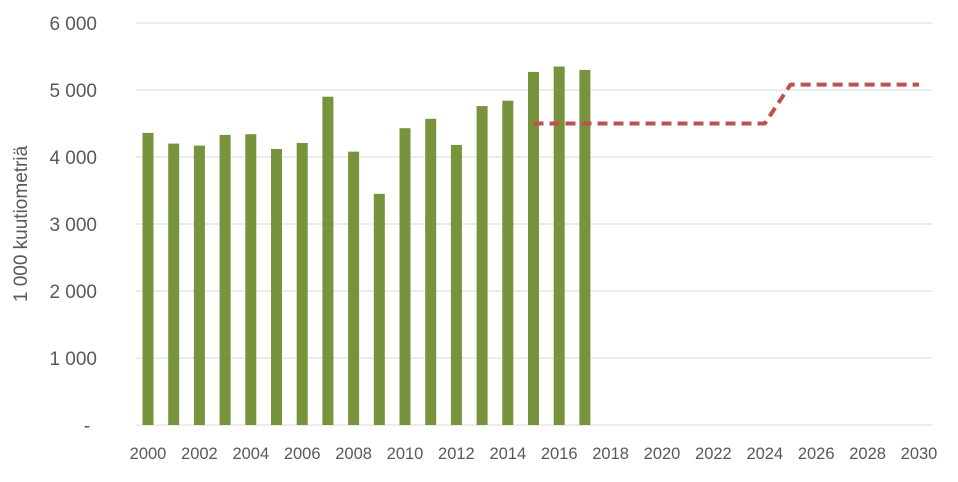 The height and width of the screenshot is (482, 958). What do you see at coordinates (73, 292) in the screenshot?
I see `y-tick-label: 2 000` at bounding box center [73, 292].